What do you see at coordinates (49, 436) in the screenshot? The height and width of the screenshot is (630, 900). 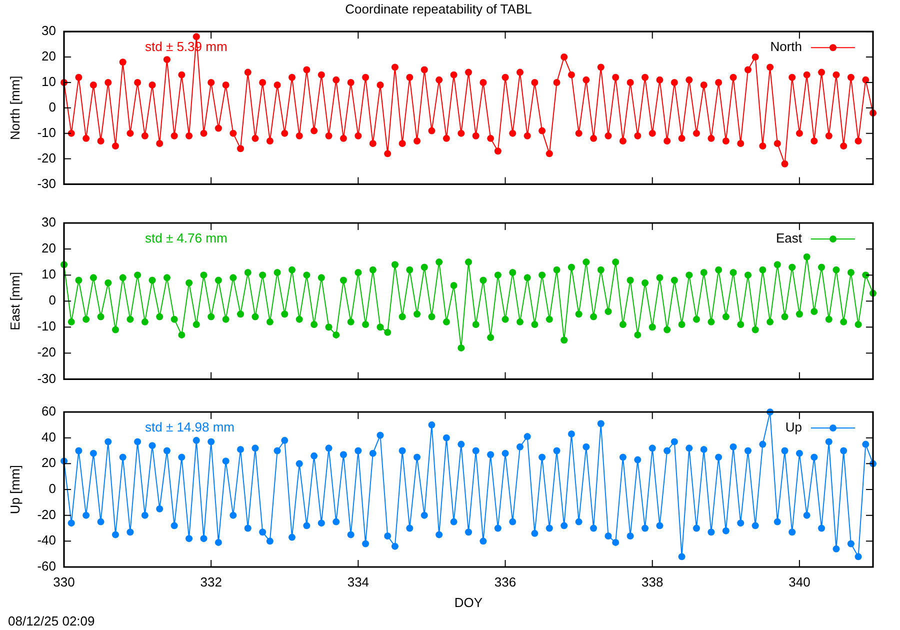 I see `y-tick-label: 40` at bounding box center [49, 436].